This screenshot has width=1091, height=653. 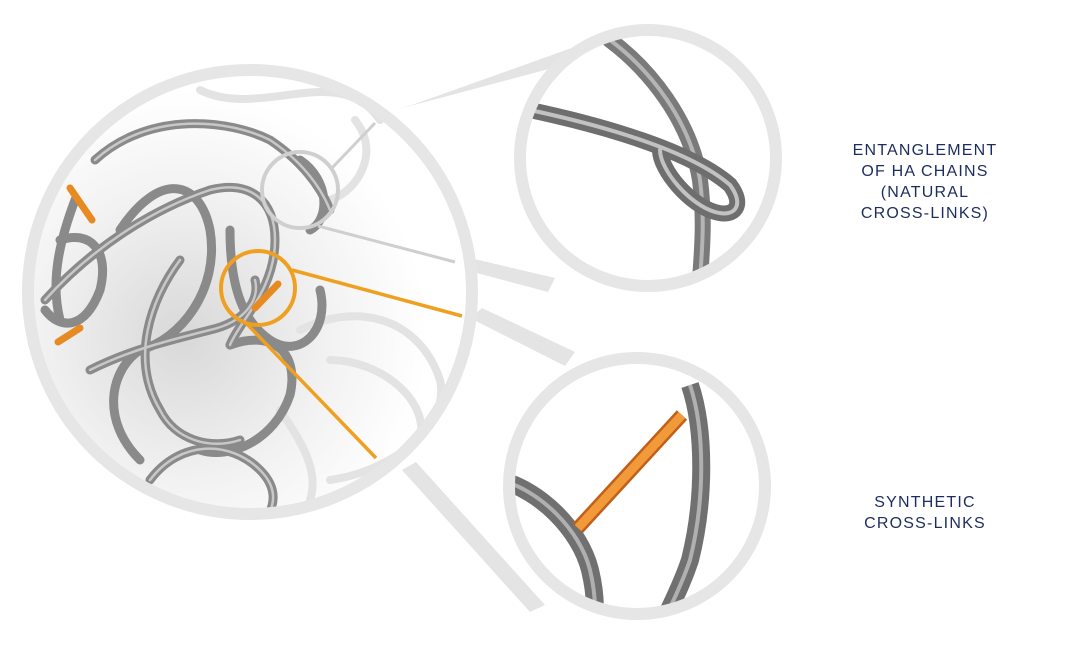 I want to click on cross-links-main, so click(x=168, y=265).